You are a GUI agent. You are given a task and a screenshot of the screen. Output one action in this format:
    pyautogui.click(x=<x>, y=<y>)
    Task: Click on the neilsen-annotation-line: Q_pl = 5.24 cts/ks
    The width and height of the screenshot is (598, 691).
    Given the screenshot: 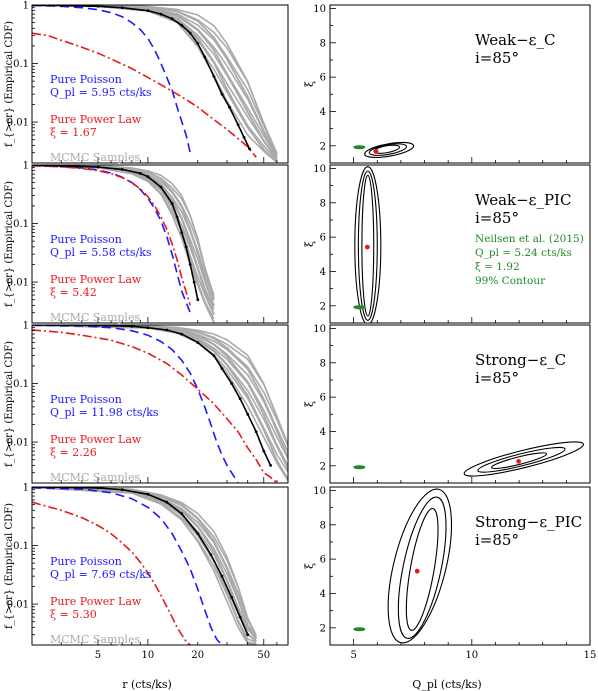 What is the action you would take?
    pyautogui.click(x=523, y=253)
    